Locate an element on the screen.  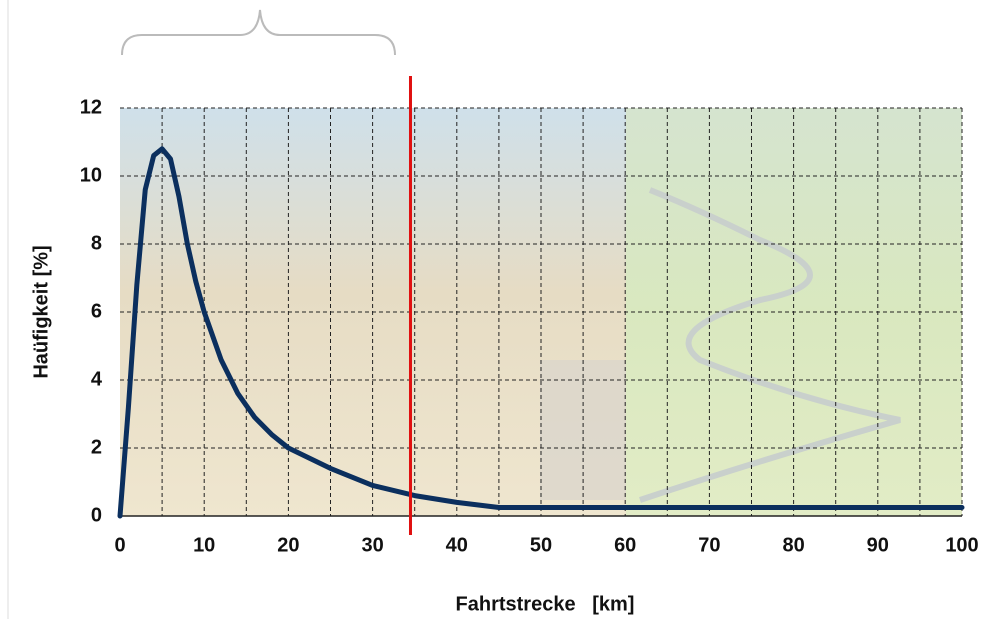
y-tick-label: 2 is located at coordinates (96, 447).